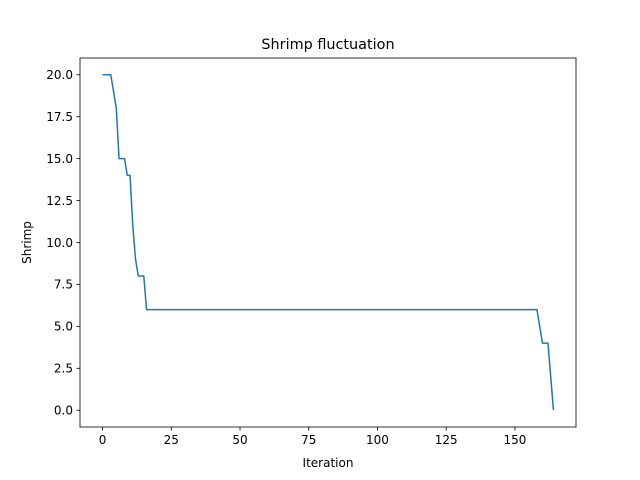  Describe the element at coordinates (171, 440) in the screenshot. I see `x-tick-label: 25` at that location.